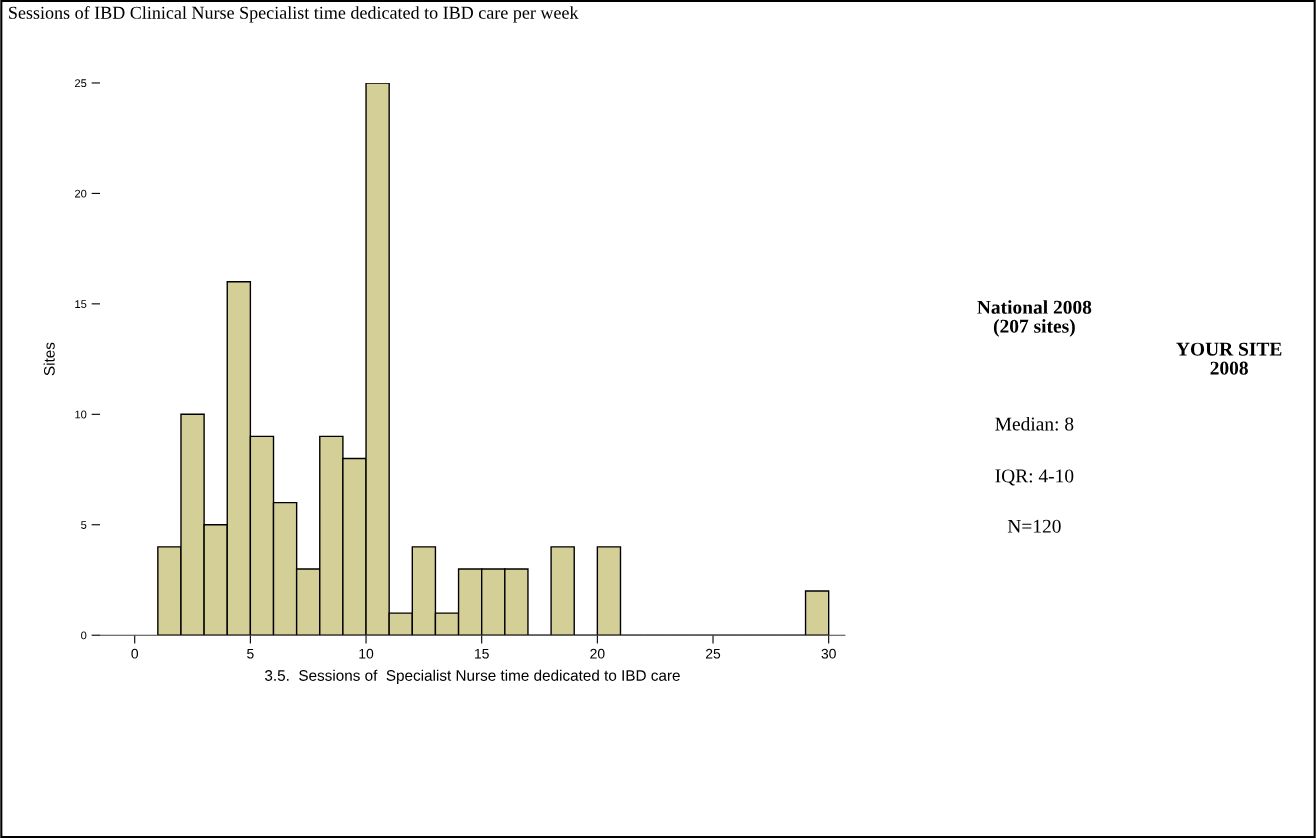  Describe the element at coordinates (81, 414) in the screenshot. I see `y-tick-label: 10` at that location.